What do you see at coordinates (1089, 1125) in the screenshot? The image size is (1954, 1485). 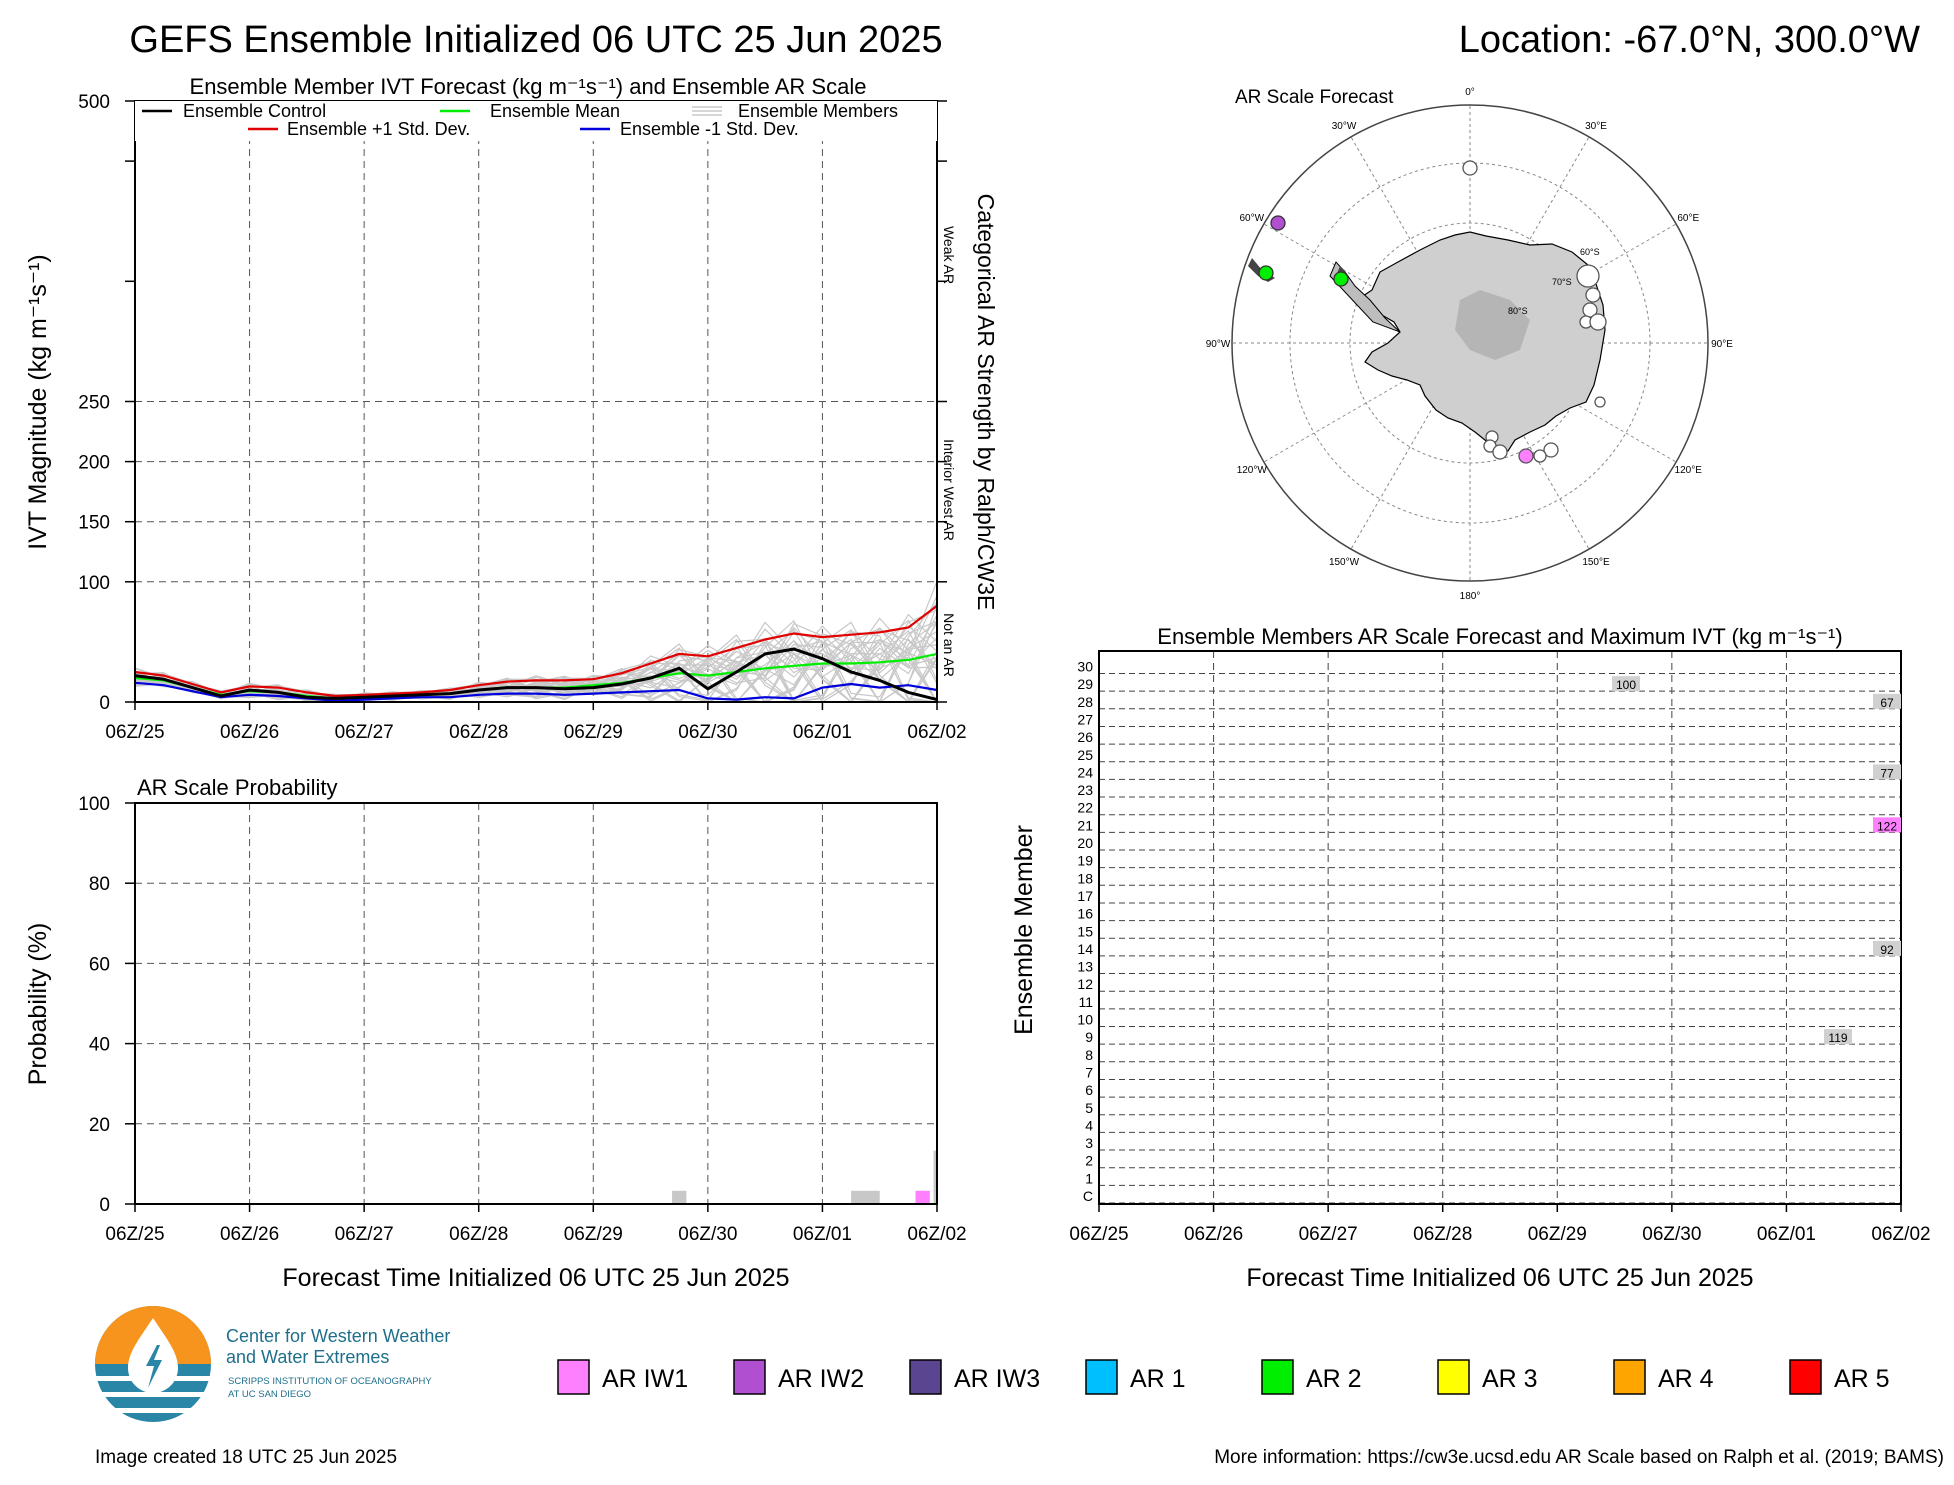 I see `member-row-label: 4` at bounding box center [1089, 1125].